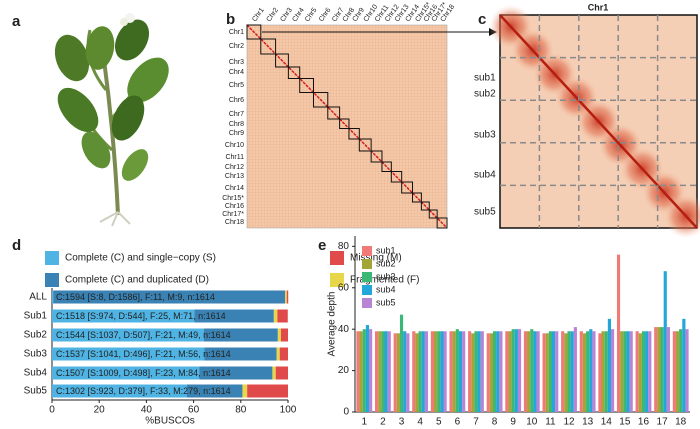  What do you see at coordinates (344, 370) in the screenshot?
I see `y-tick-label: 20` at bounding box center [344, 370].